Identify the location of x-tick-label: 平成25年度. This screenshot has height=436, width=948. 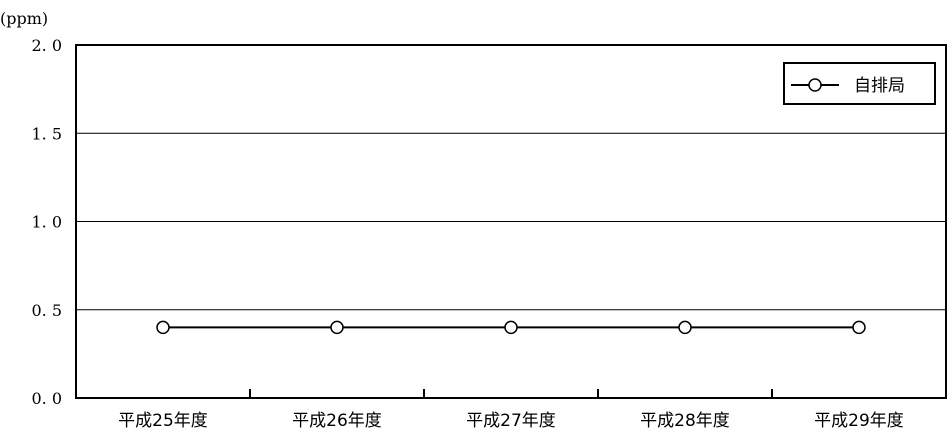
(163, 421).